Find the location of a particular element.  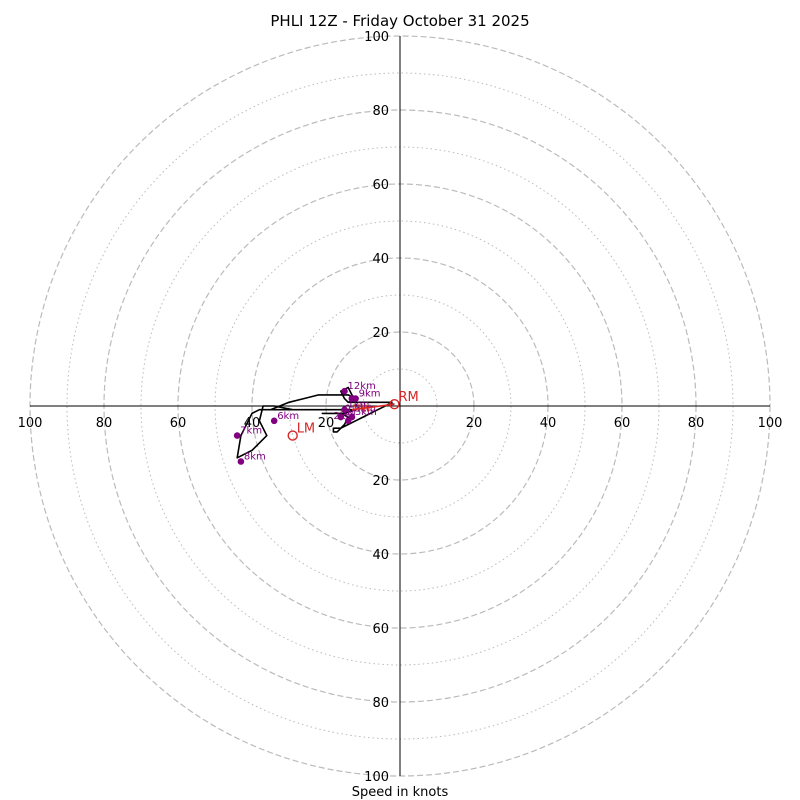

tick-label-east-40: 40 is located at coordinates (548, 423).